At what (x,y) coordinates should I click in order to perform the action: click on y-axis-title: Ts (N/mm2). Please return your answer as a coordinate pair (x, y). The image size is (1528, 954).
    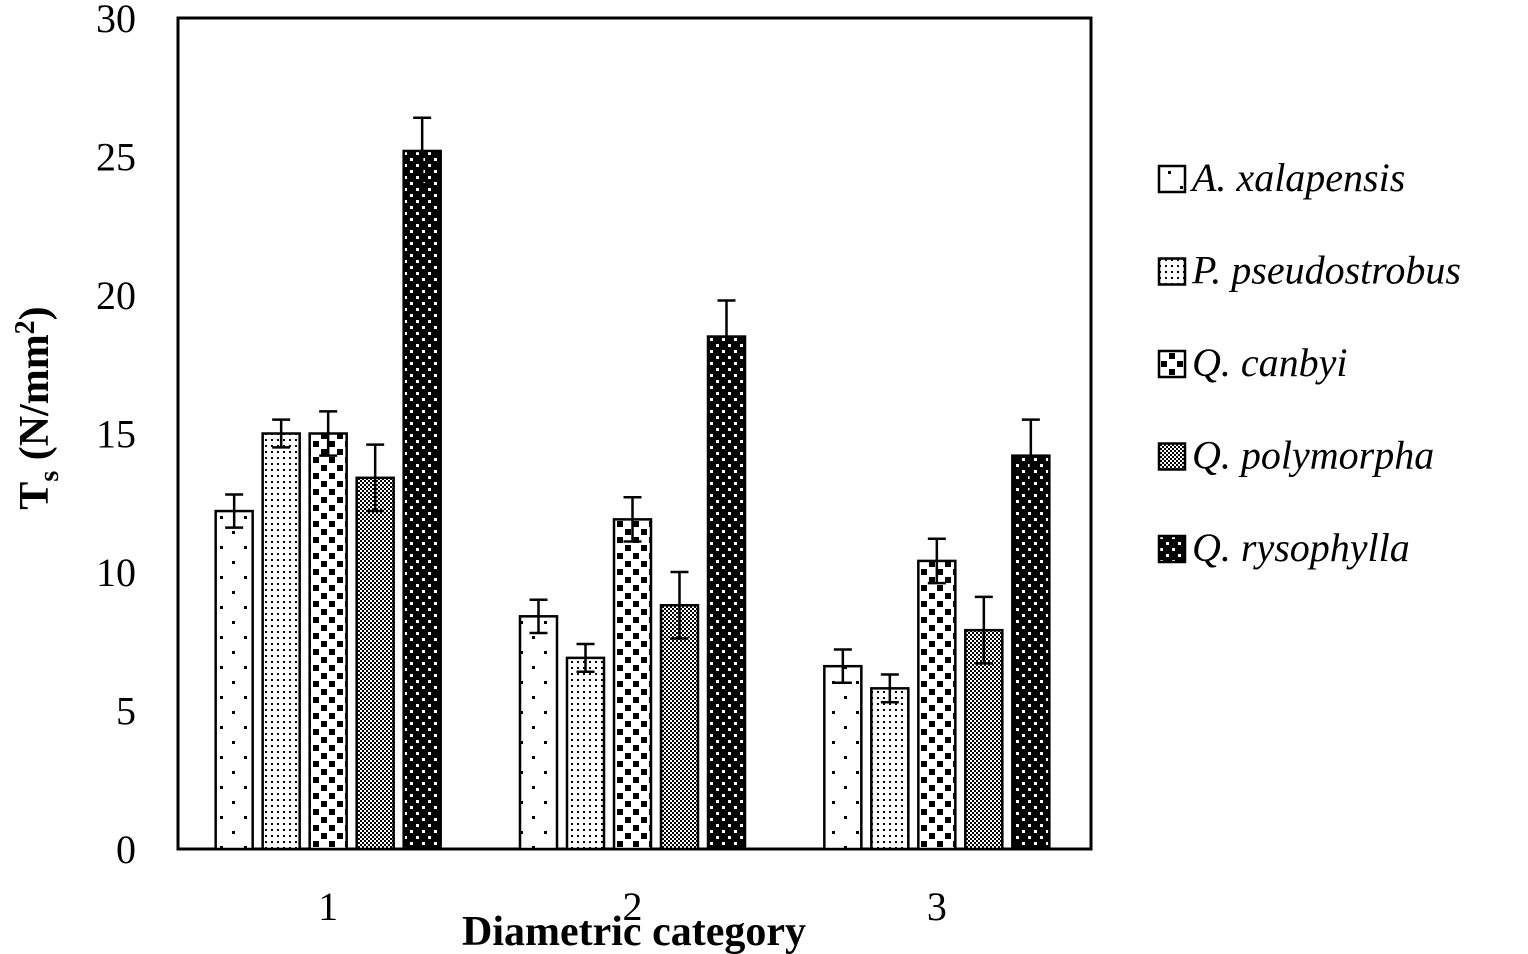
    Looking at the image, I should click on (37, 407).